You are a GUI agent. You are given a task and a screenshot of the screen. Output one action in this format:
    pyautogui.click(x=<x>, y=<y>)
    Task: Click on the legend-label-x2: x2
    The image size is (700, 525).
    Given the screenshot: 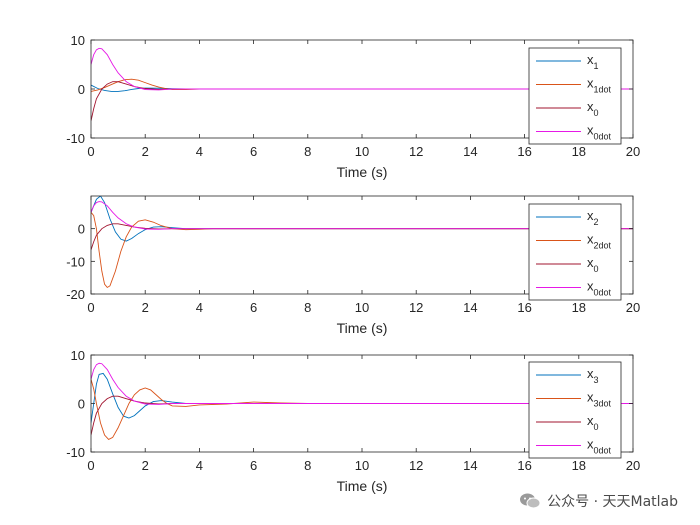 What is the action you would take?
    pyautogui.click(x=593, y=217)
    